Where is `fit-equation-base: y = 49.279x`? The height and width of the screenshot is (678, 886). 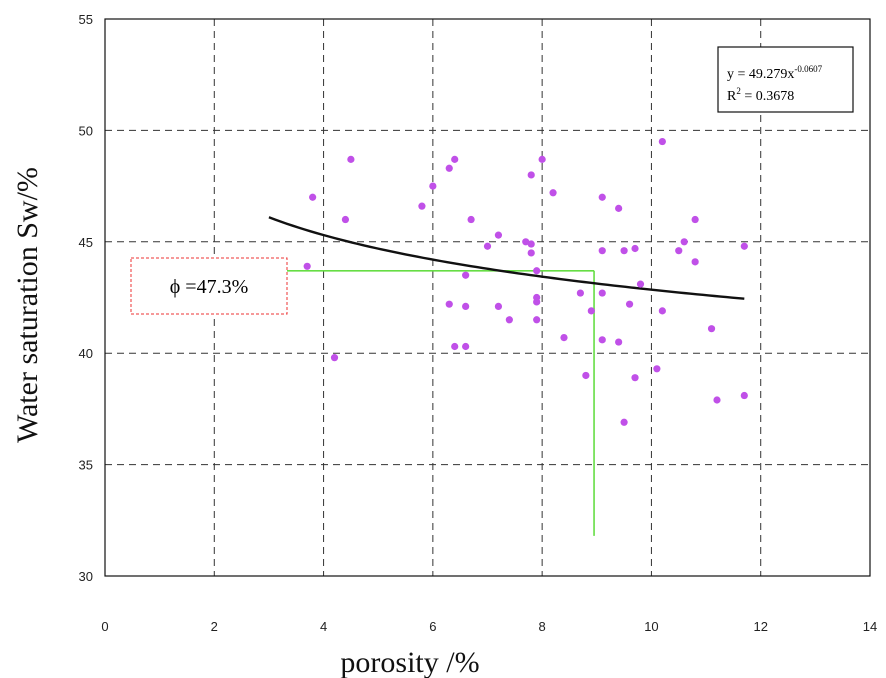 fit-equation-base: y = 49.279x is located at coordinates (760, 74).